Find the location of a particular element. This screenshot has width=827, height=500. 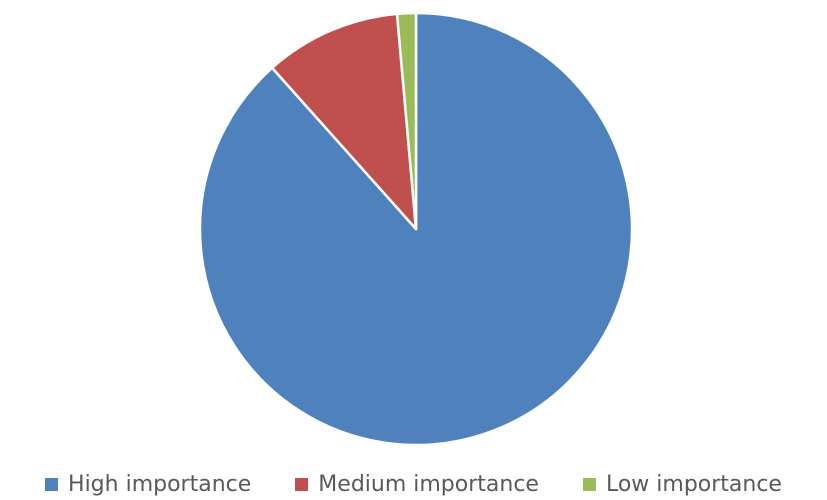

legend-item-low-importance: Low importance is located at coordinates (682, 484).